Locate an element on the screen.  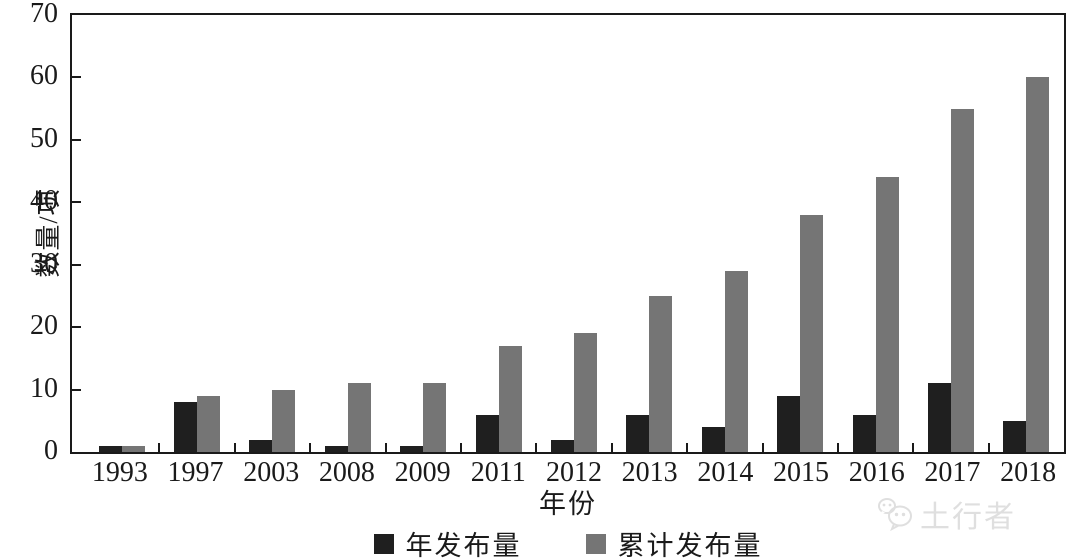
bar-group-2013 is located at coordinates (650, 233).